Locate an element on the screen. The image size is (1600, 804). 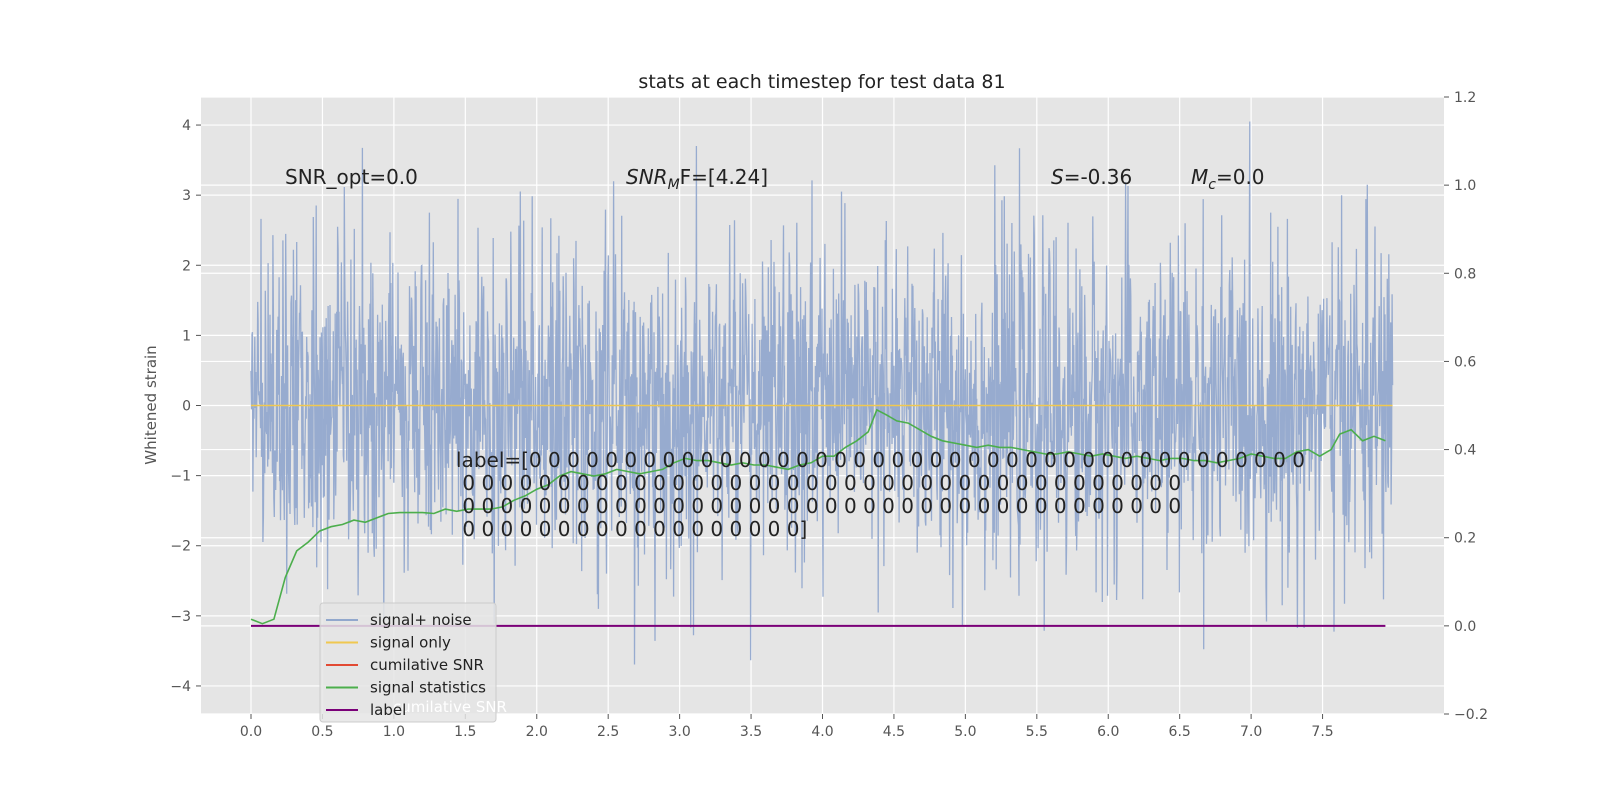
right-y-axis-ticks: 1.2 1.0 0.8 0.6 0.4 0.2 0.0 −0.2 is located at coordinates (1466, 406).